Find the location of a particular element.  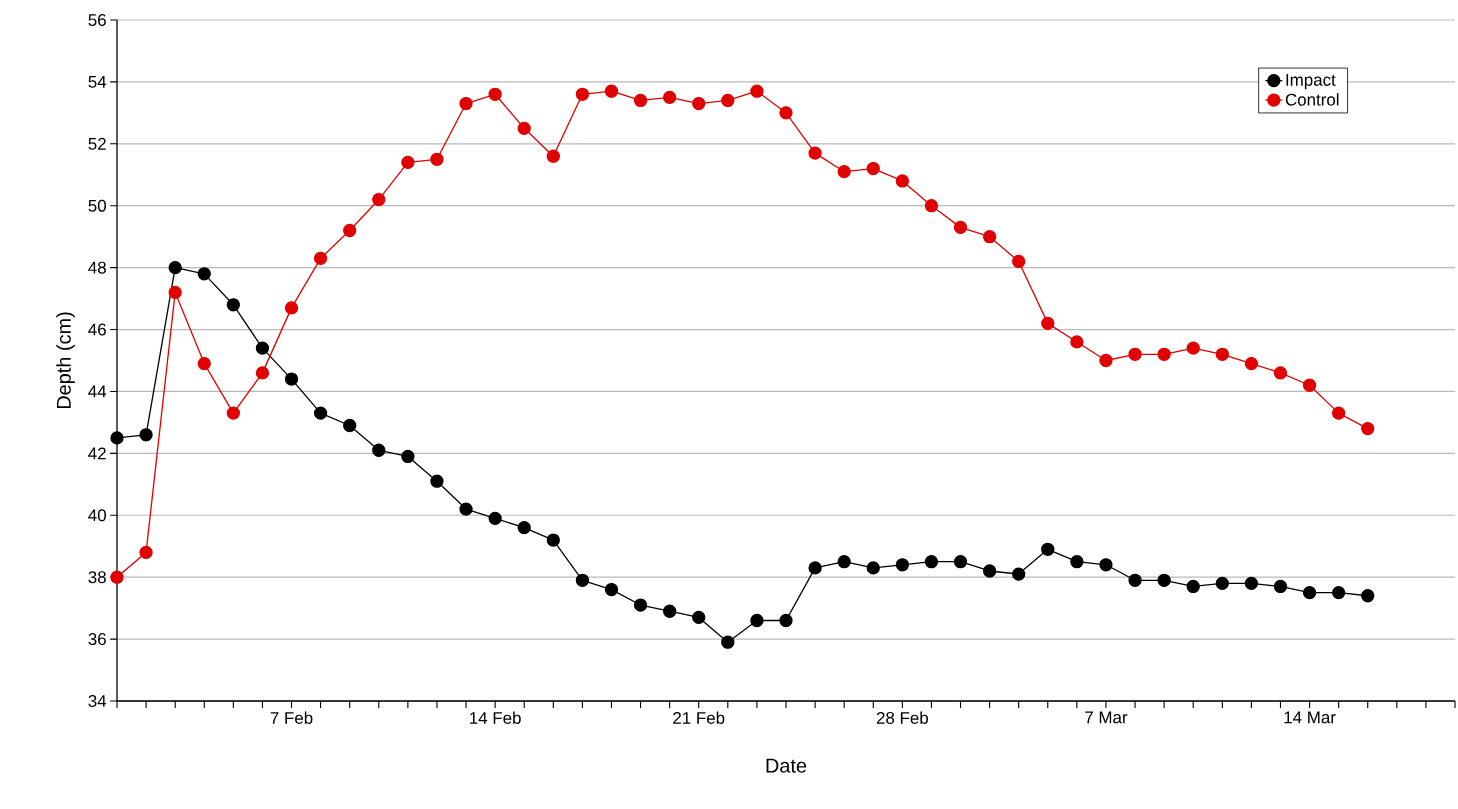

x-tick-label: 14 Mar is located at coordinates (1310, 717).